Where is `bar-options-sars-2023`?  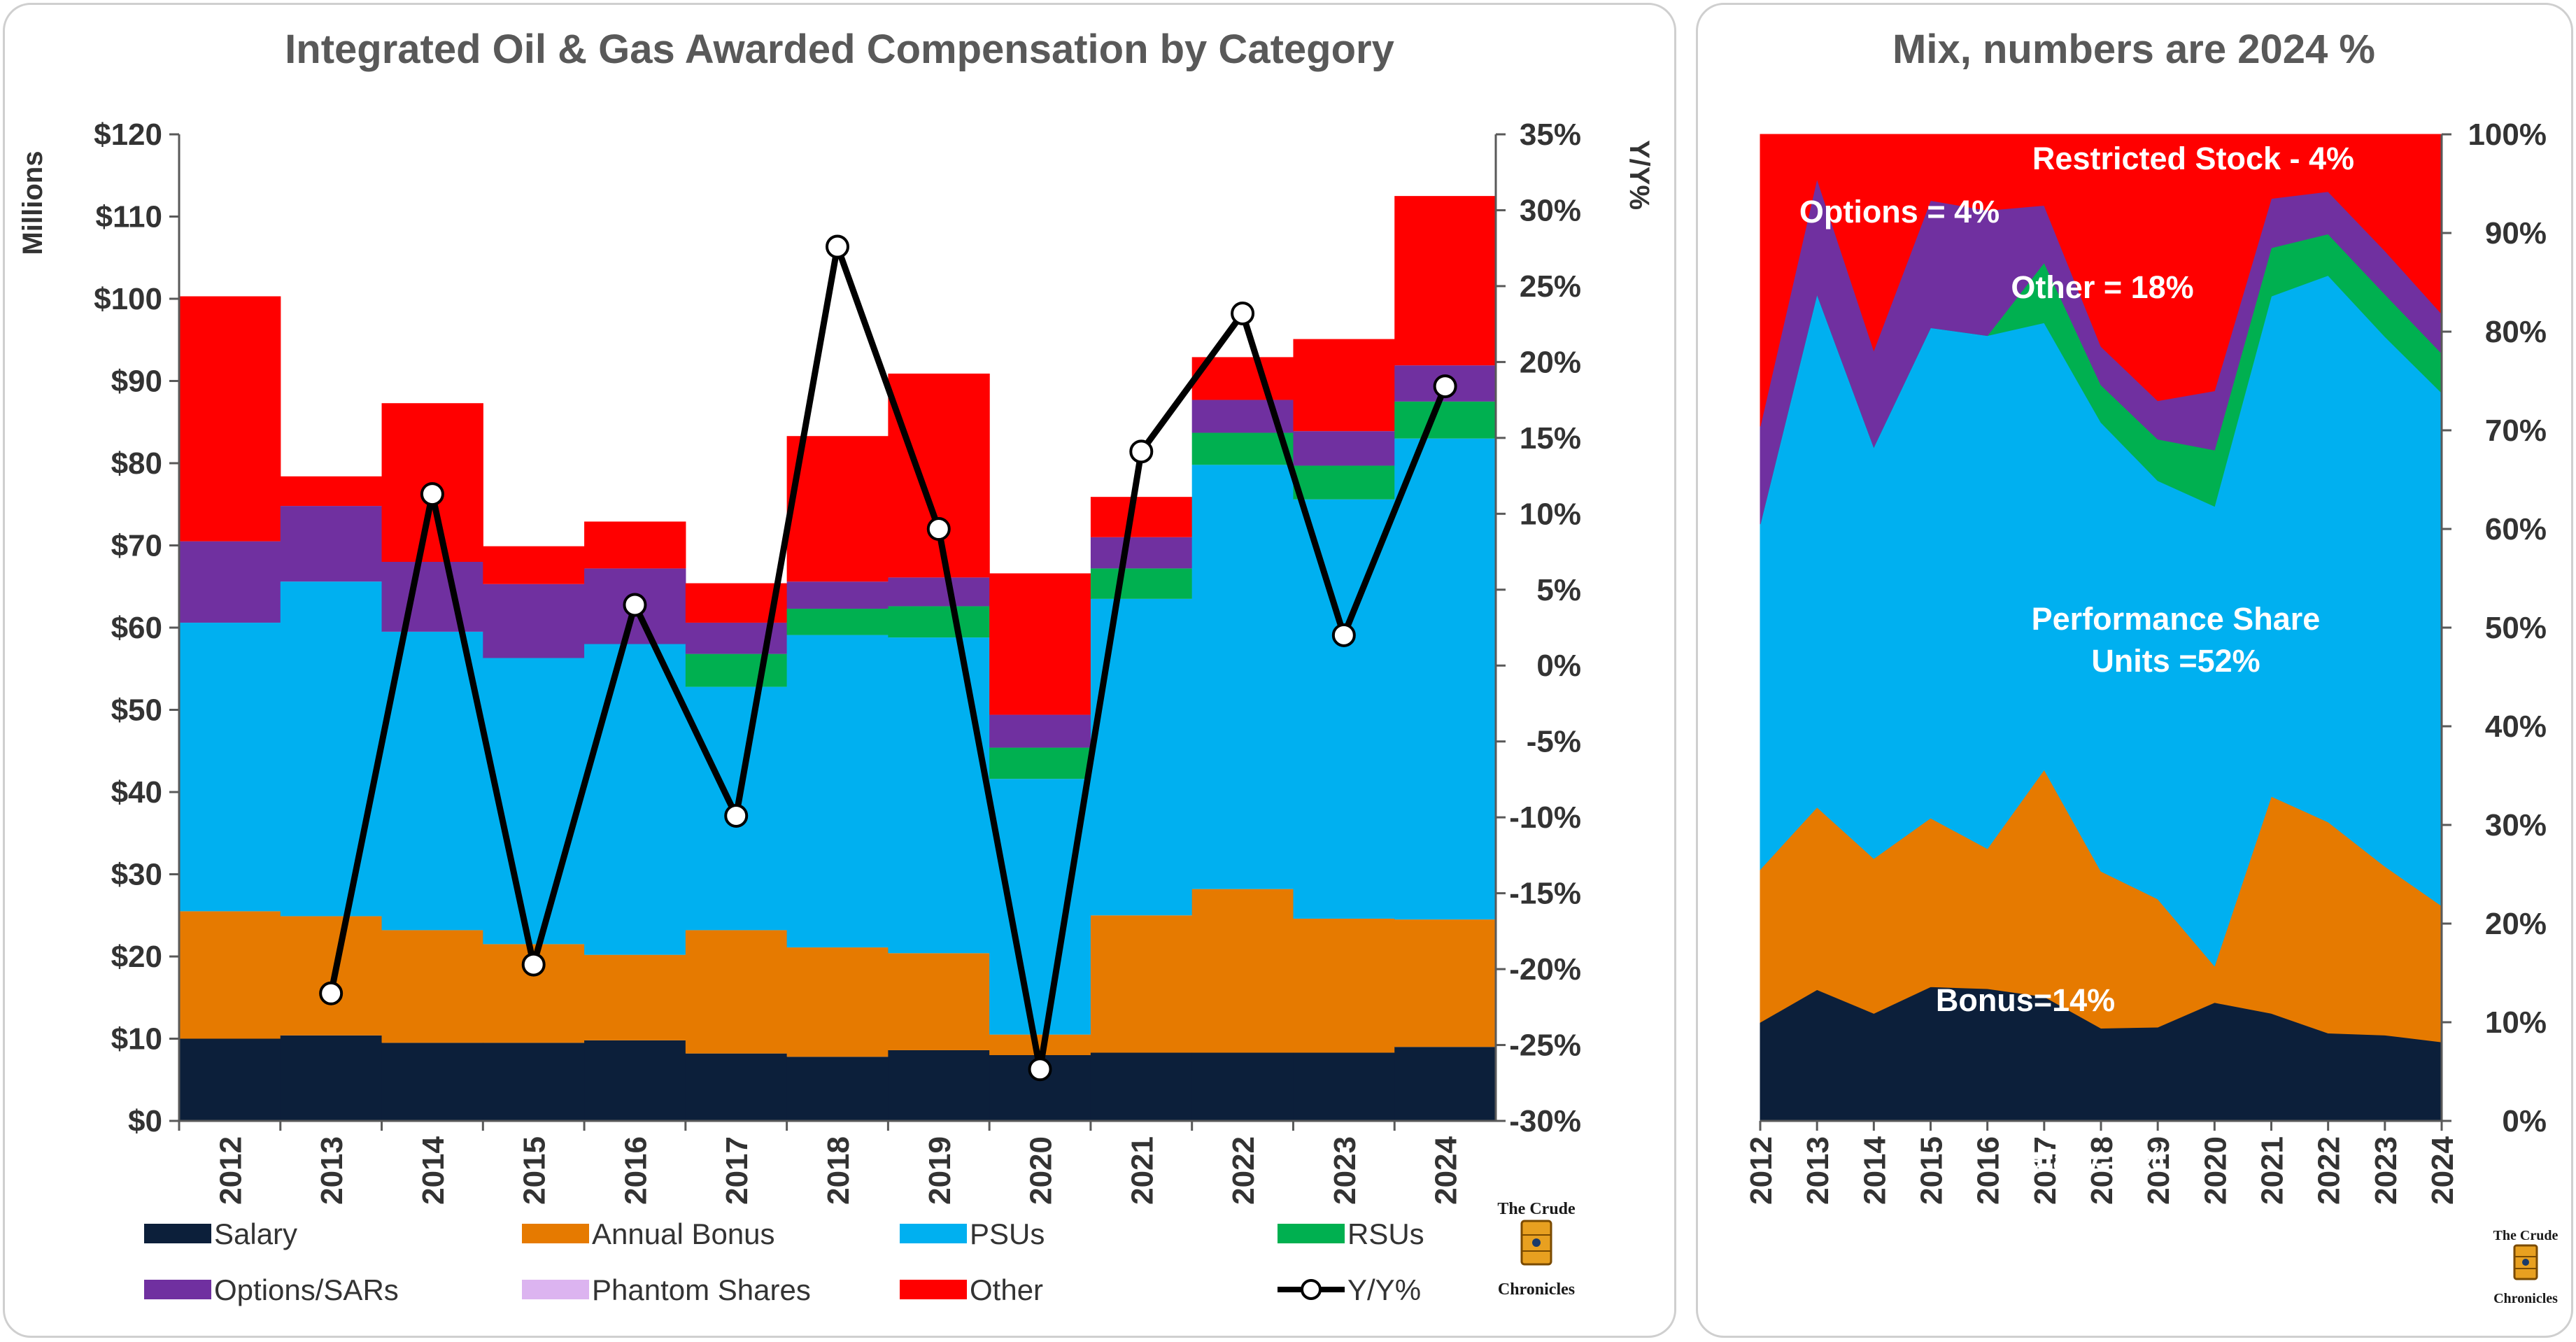
bar-options-sars-2023 is located at coordinates (1344, 448).